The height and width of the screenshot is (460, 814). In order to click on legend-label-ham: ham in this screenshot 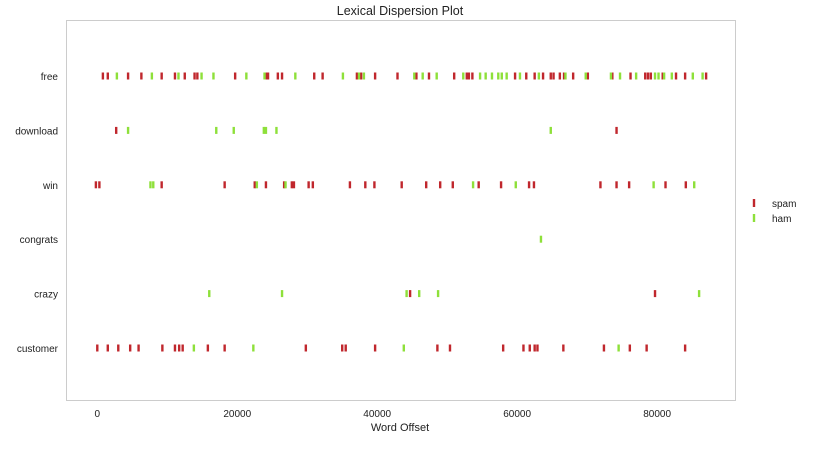, I will do `click(781, 219)`.